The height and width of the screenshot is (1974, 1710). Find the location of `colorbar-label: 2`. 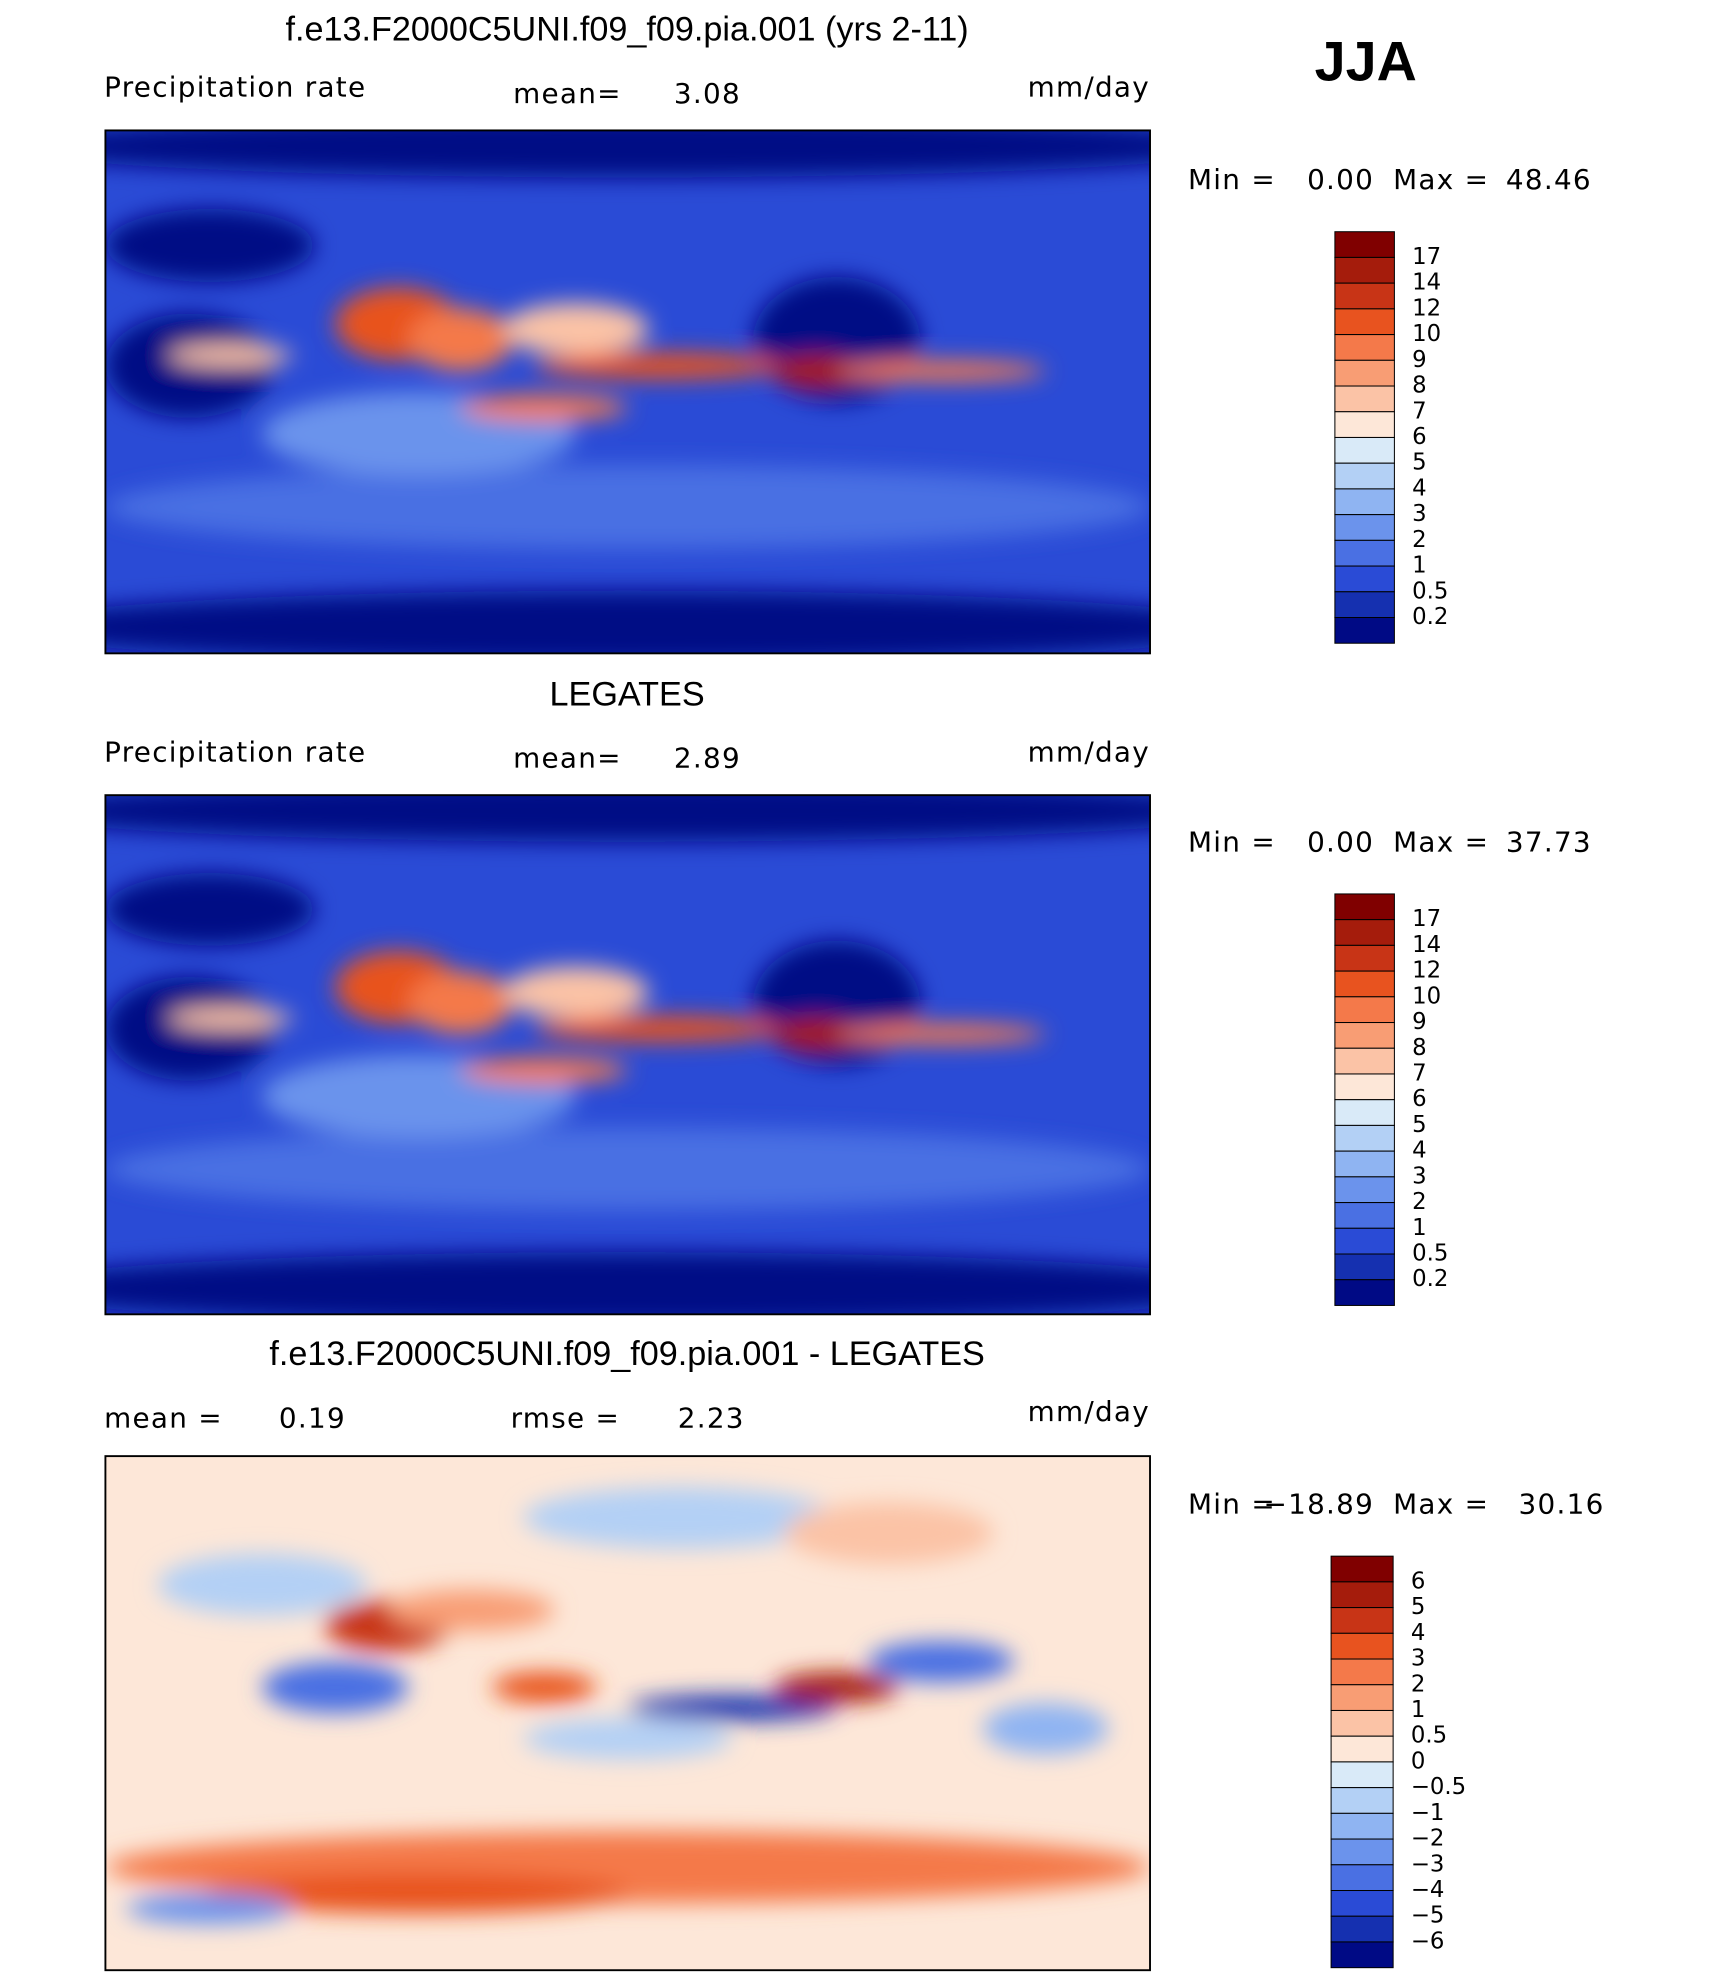

colorbar-label: 2 is located at coordinates (1419, 1202).